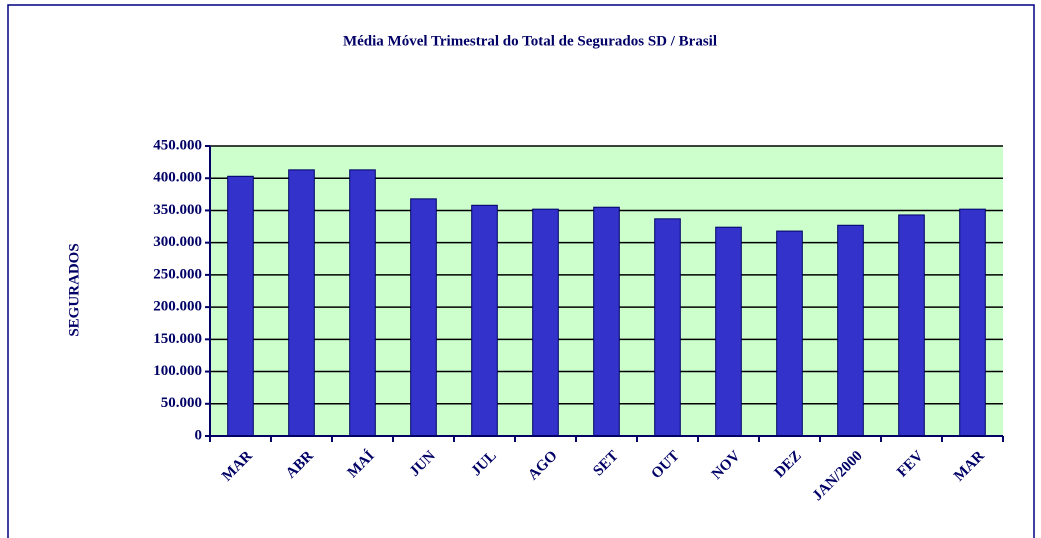 This screenshot has height=538, width=1041. Describe the element at coordinates (177, 274) in the screenshot. I see `y-tick-label: 250.000` at that location.